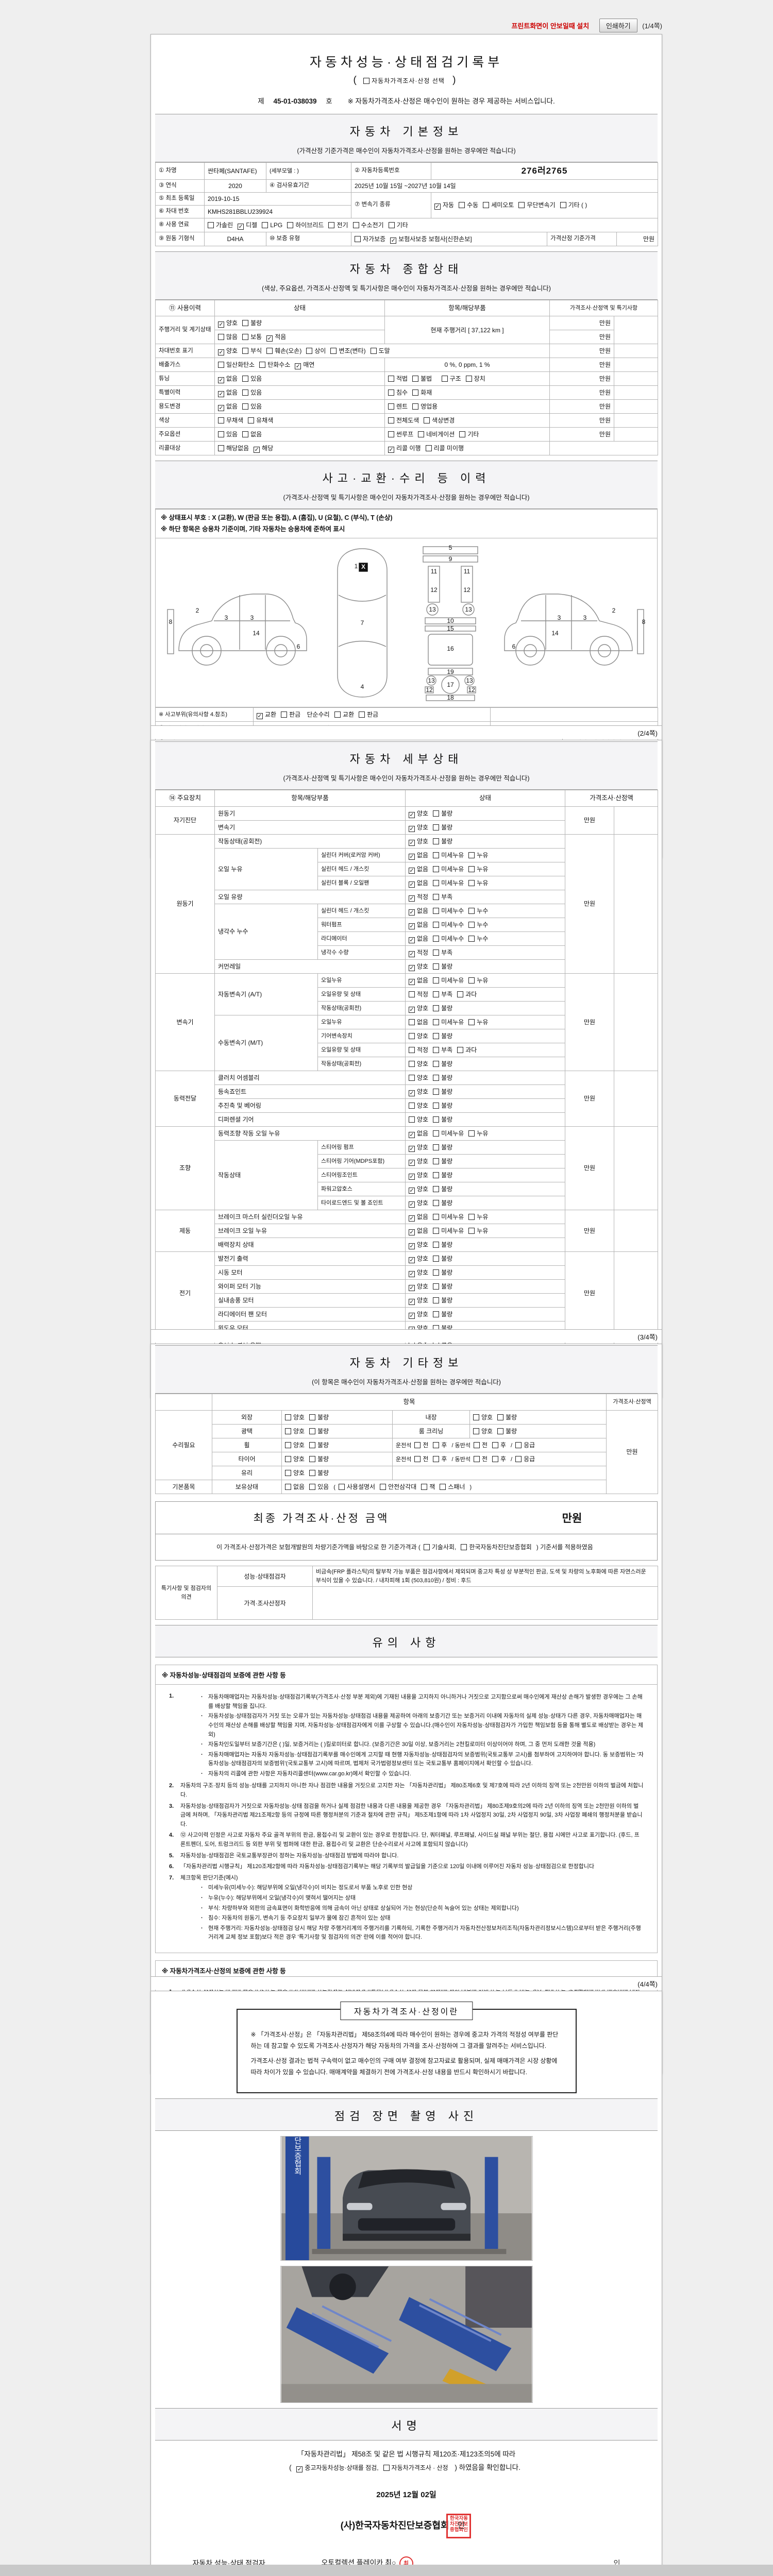  I want to click on table-cell: 가격조사·산정액 및 특기사항, so click(603, 308).